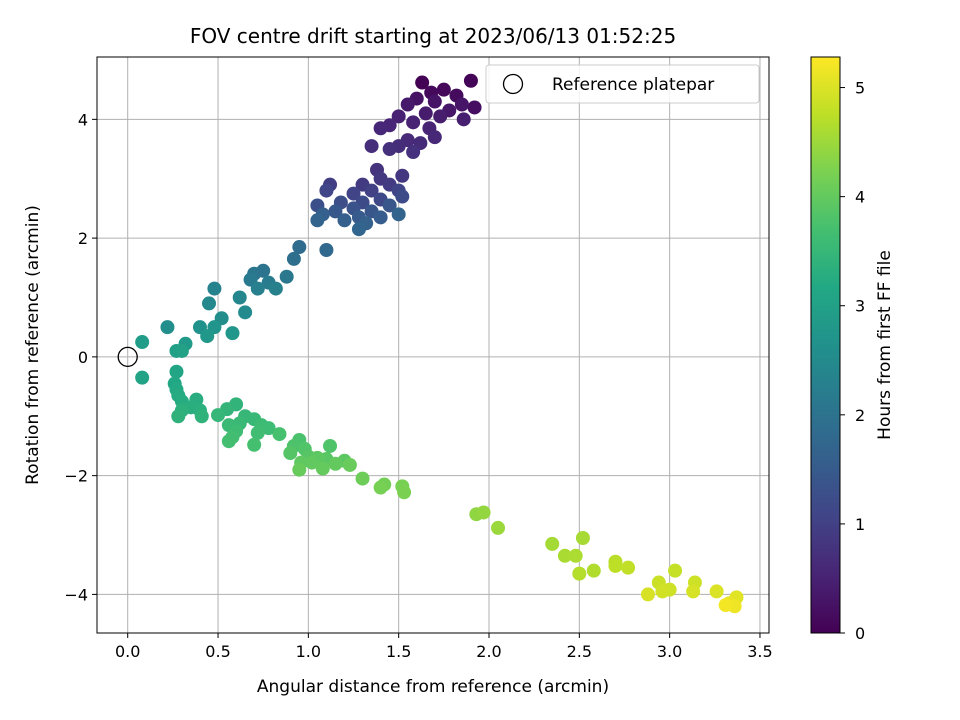 The height and width of the screenshot is (720, 960). Describe the element at coordinates (398, 651) in the screenshot. I see `x-tick-label: 1.5` at that location.